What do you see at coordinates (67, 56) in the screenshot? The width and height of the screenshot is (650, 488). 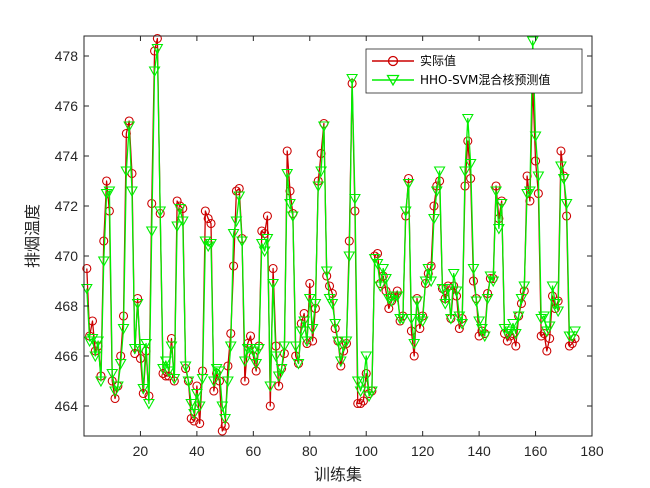 I see `y-tick-label: 478` at bounding box center [67, 56].